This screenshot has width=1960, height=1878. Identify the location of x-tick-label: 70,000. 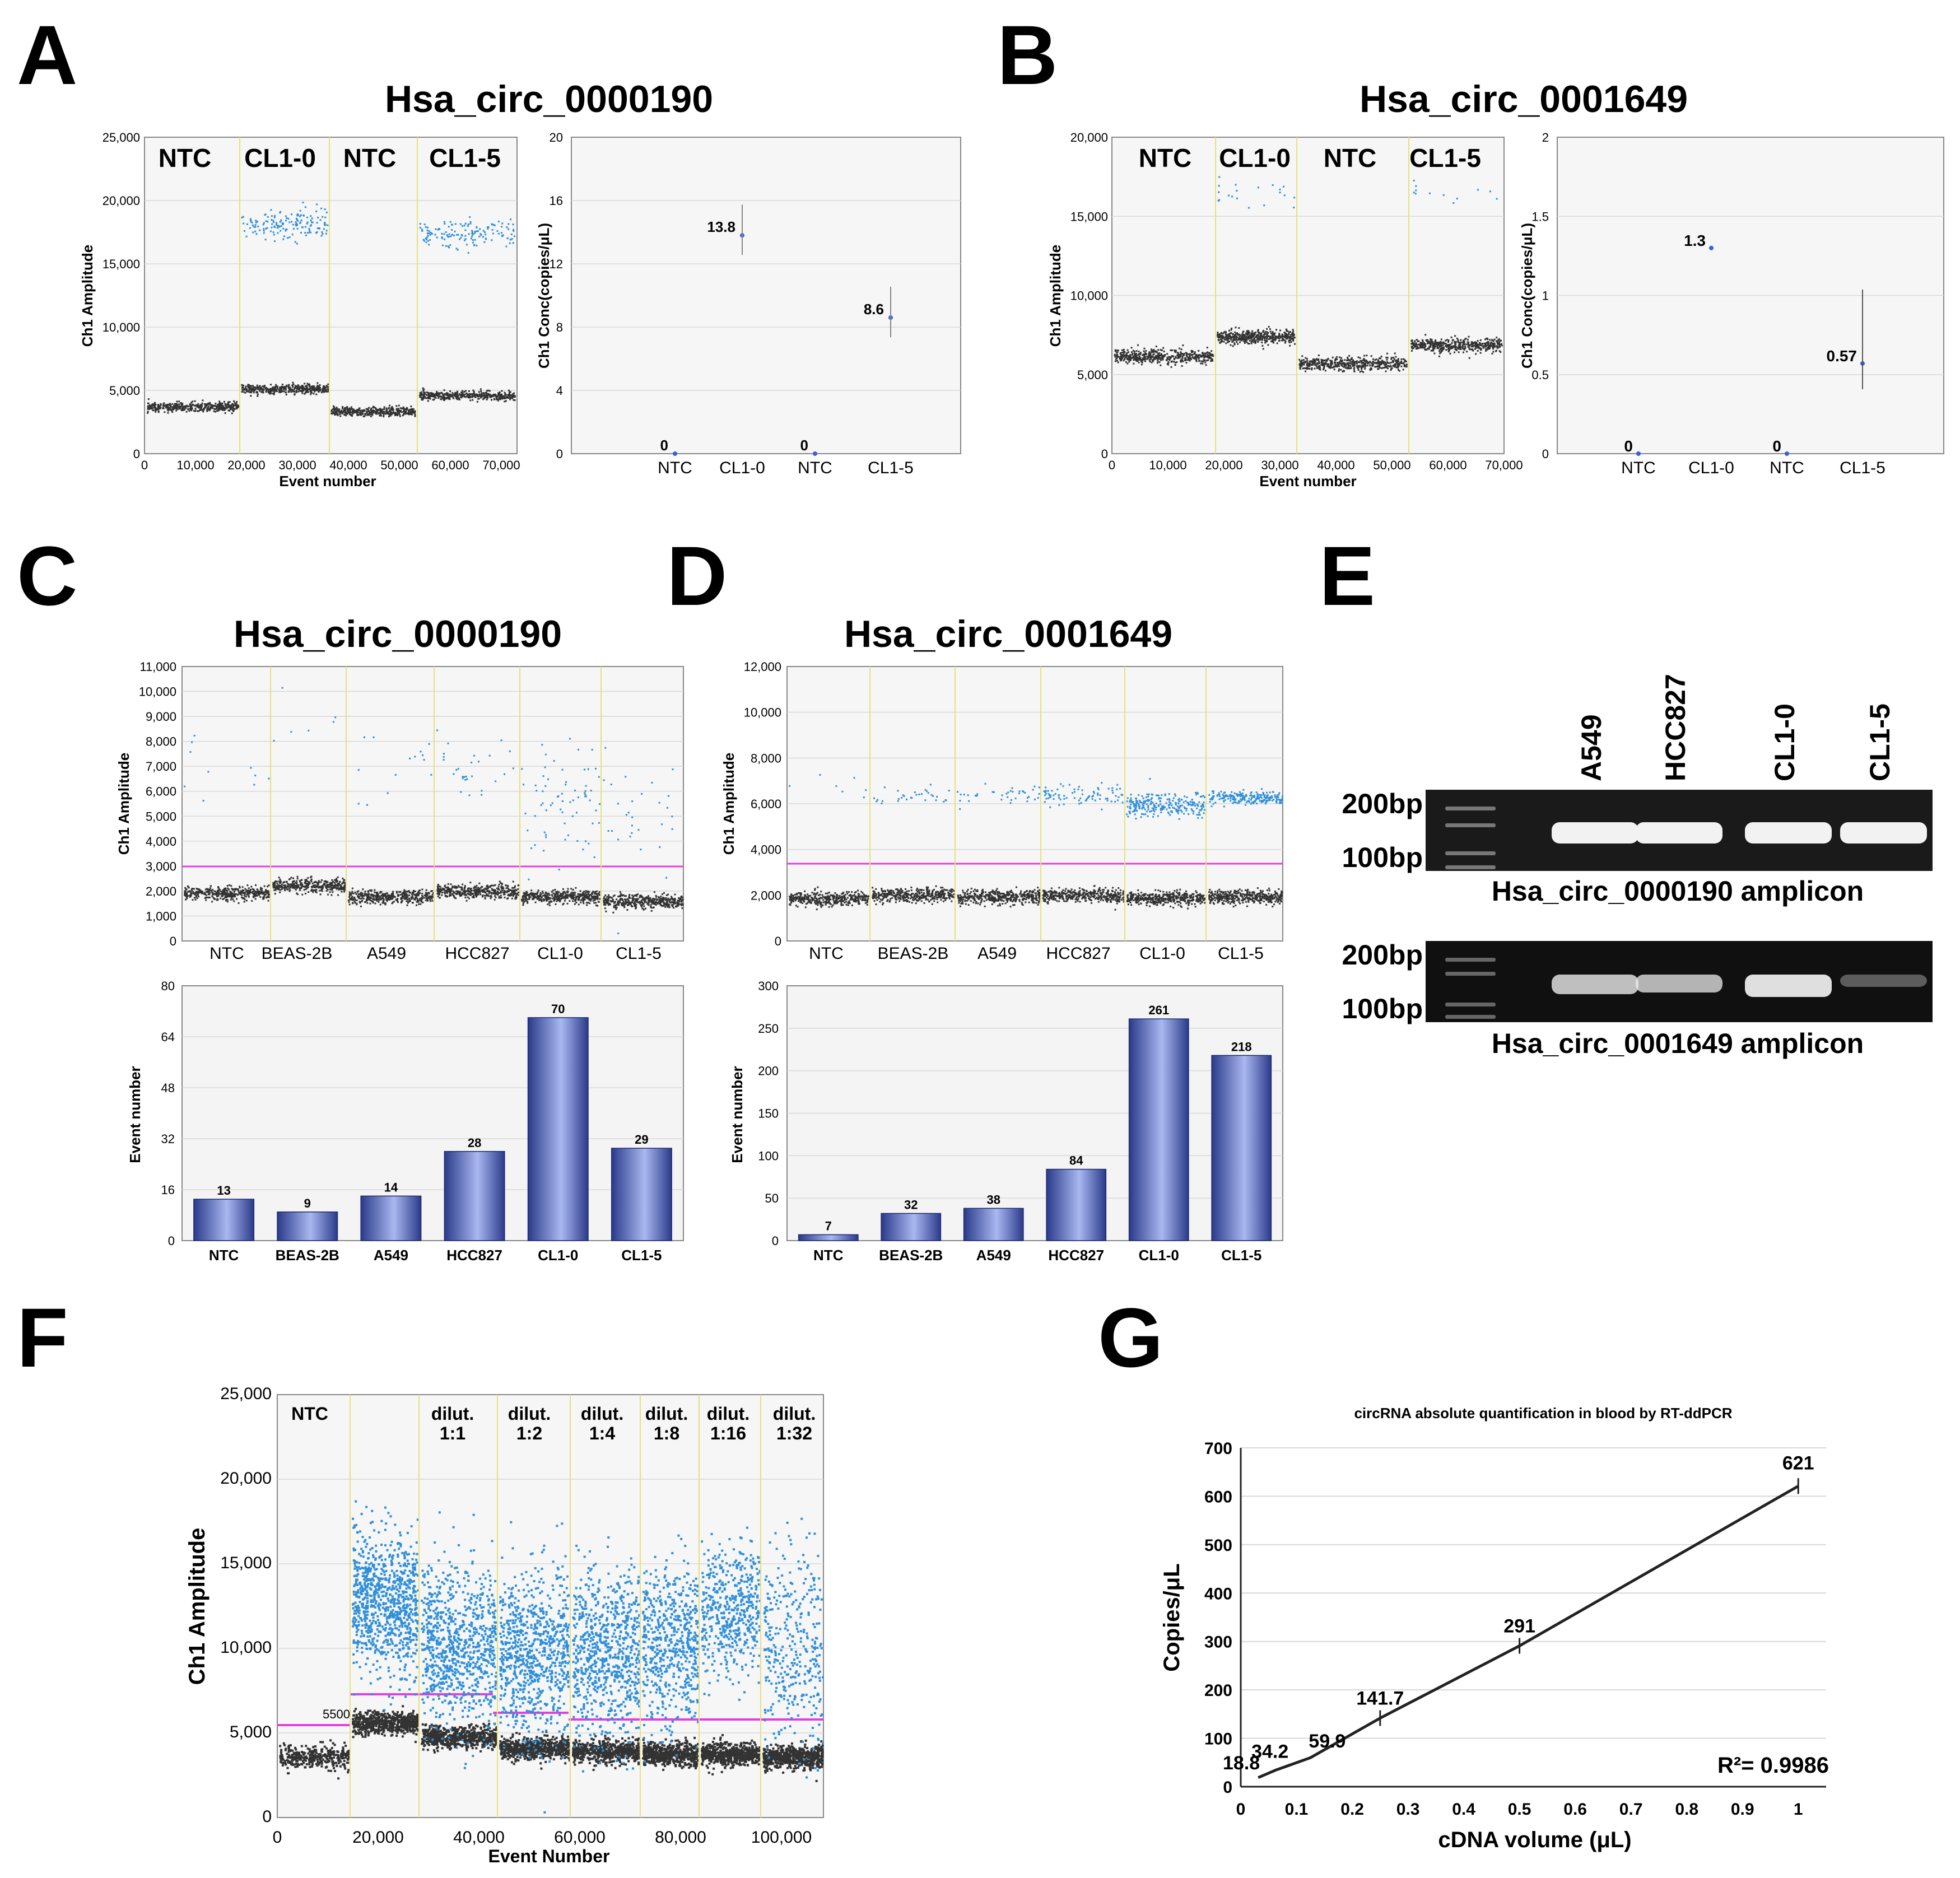
(501, 465).